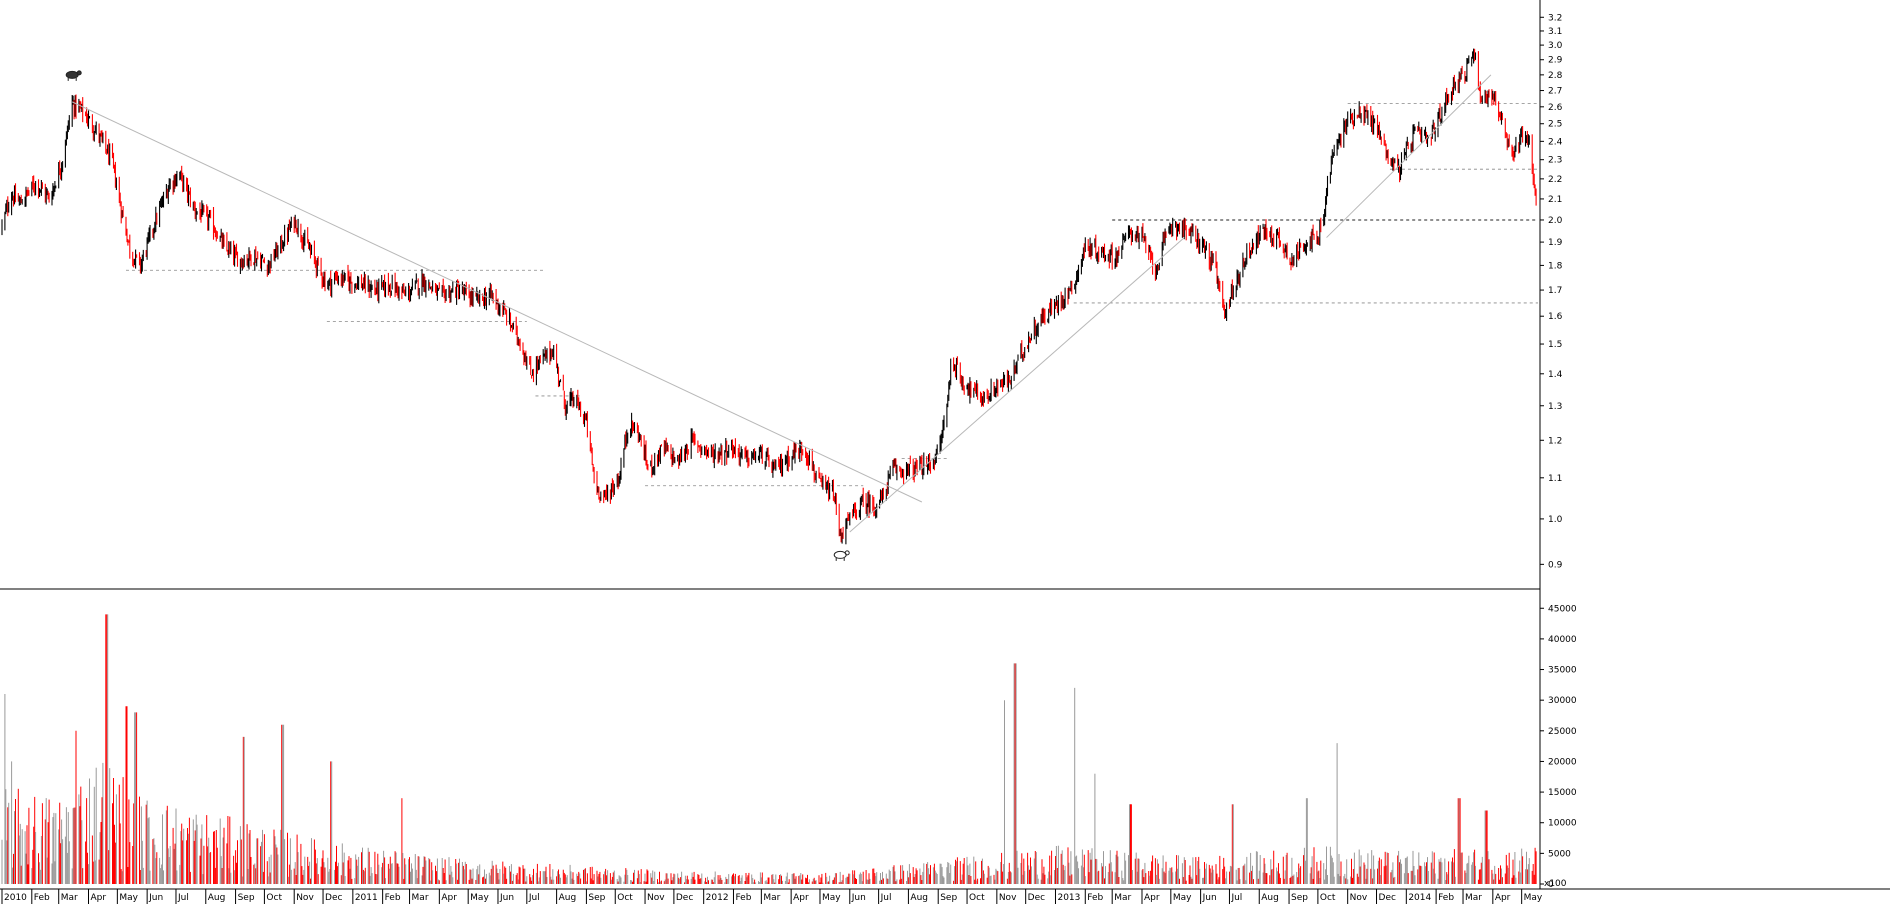 This screenshot has height=908, width=1890. Describe the element at coordinates (1555, 479) in the screenshot. I see `y-tick-label: 1.1` at that location.